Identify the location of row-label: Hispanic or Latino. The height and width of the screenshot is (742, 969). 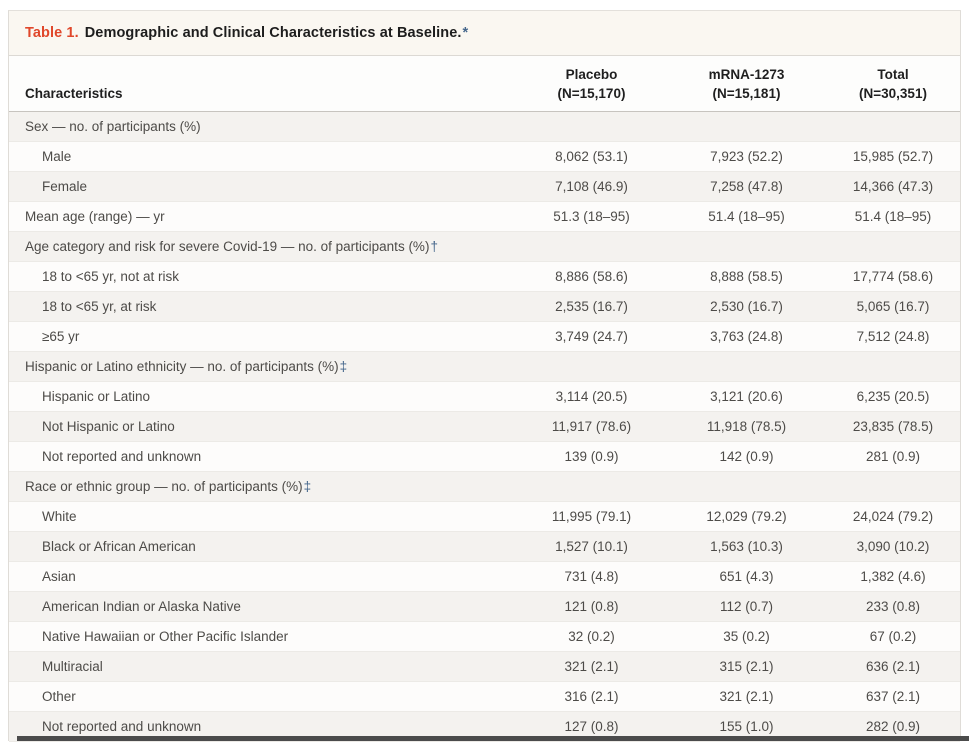
(96, 396).